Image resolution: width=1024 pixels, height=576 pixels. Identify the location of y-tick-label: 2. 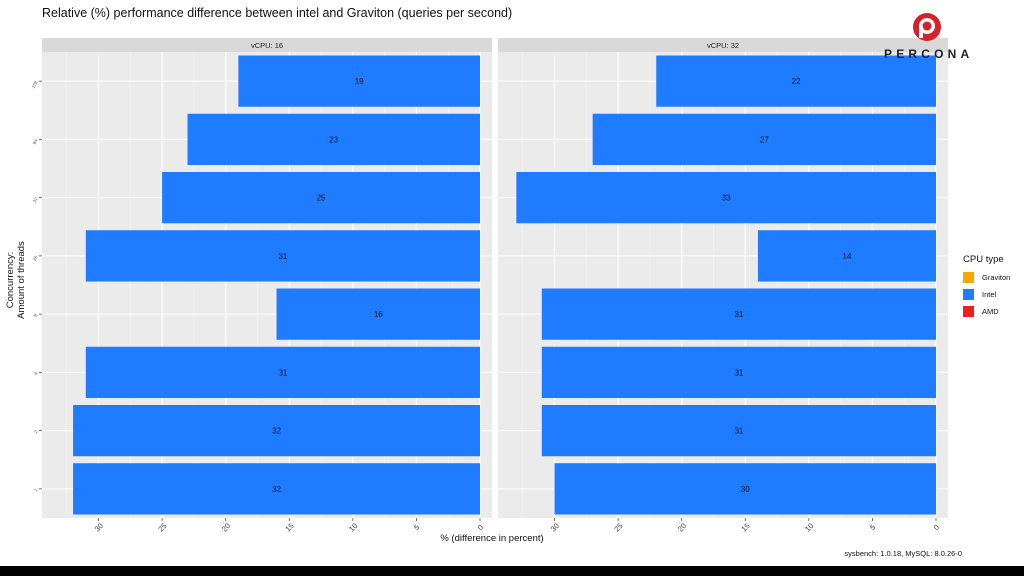
(36, 431).